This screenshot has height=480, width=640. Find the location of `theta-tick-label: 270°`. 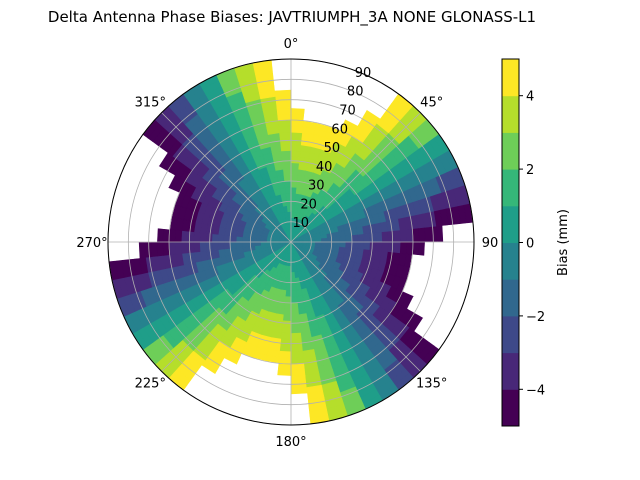

theta-tick-label: 270° is located at coordinates (91, 243).